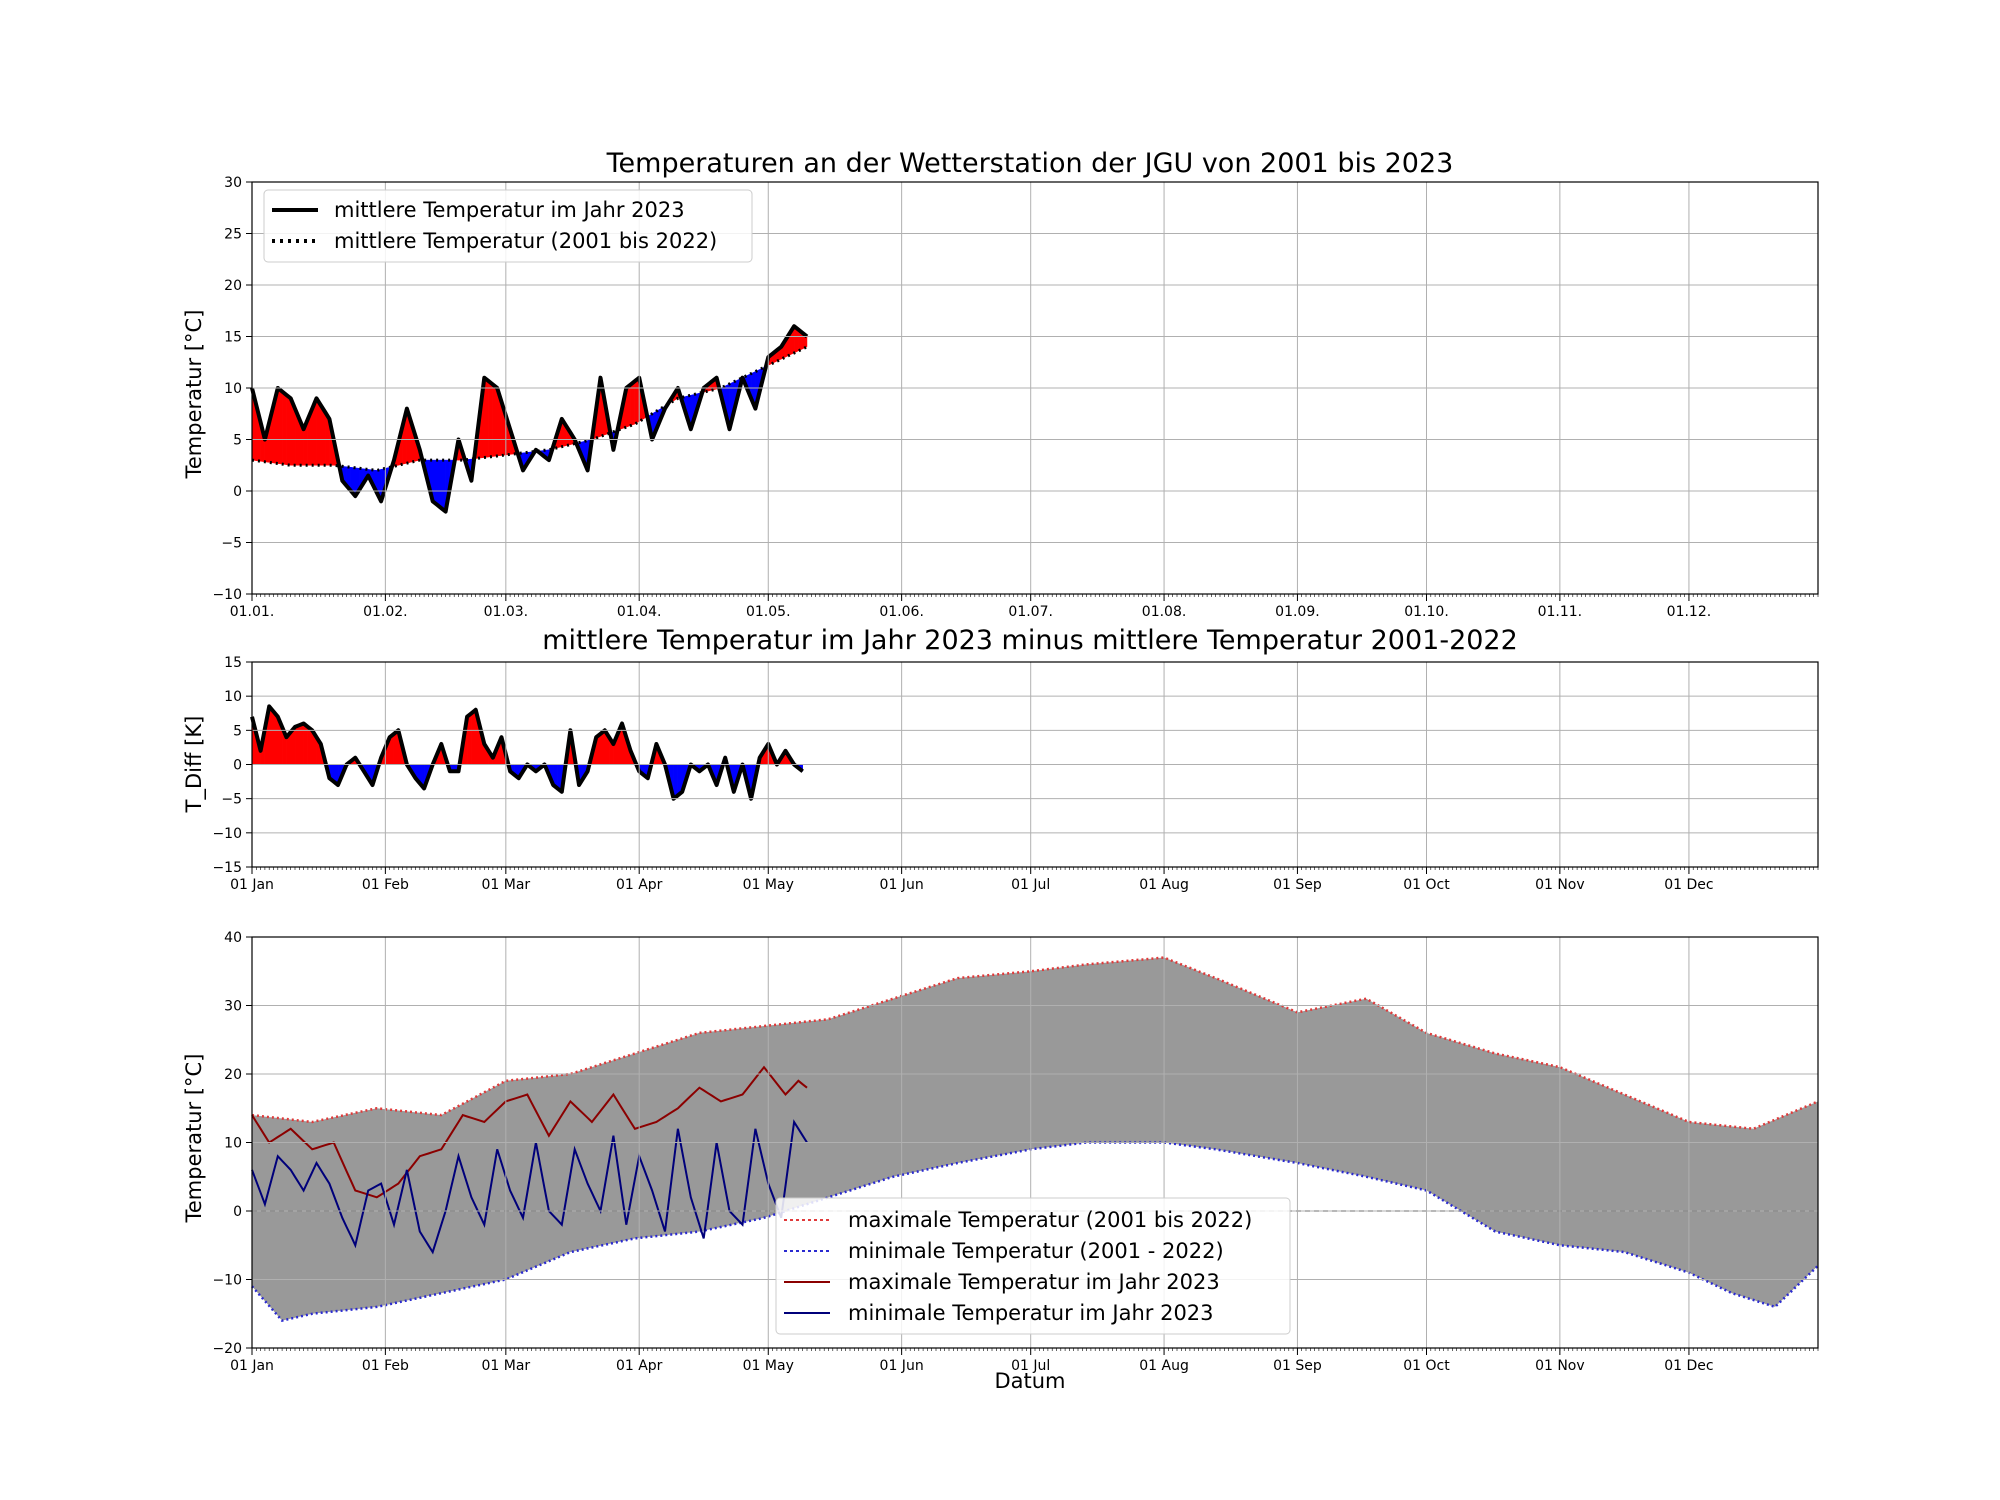  I want to click on series-line-max-2023, so click(529, 1132).